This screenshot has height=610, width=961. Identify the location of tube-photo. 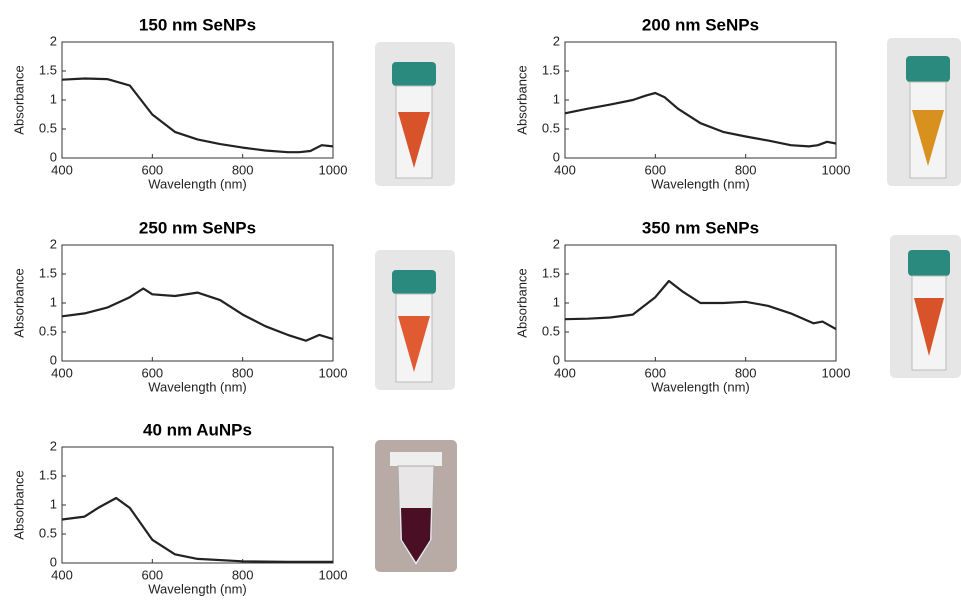
(416, 506).